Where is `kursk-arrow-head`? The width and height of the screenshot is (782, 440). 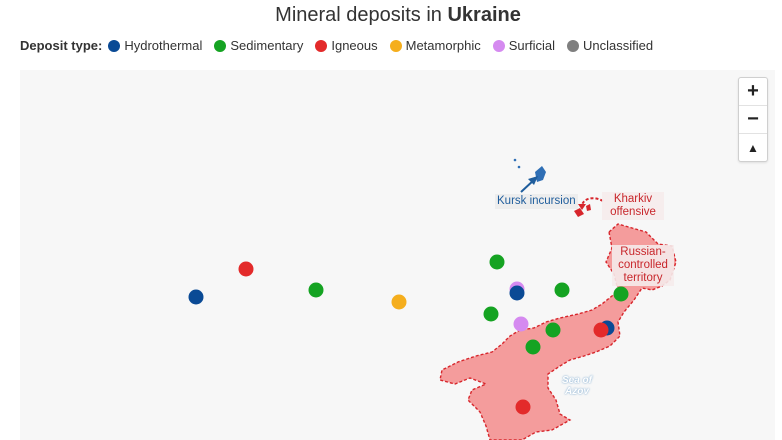 kursk-arrow-head is located at coordinates (533, 180).